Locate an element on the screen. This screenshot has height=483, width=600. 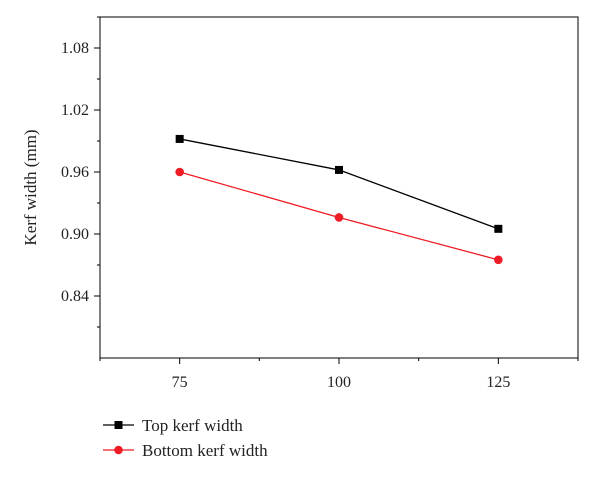
series-layer is located at coordinates (339, 199).